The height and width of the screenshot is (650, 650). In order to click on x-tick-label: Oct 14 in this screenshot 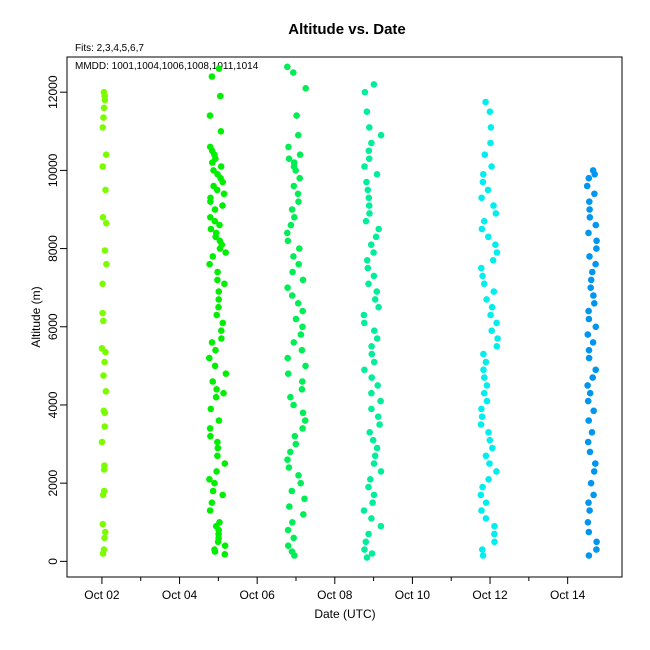, I will do `click(568, 595)`.